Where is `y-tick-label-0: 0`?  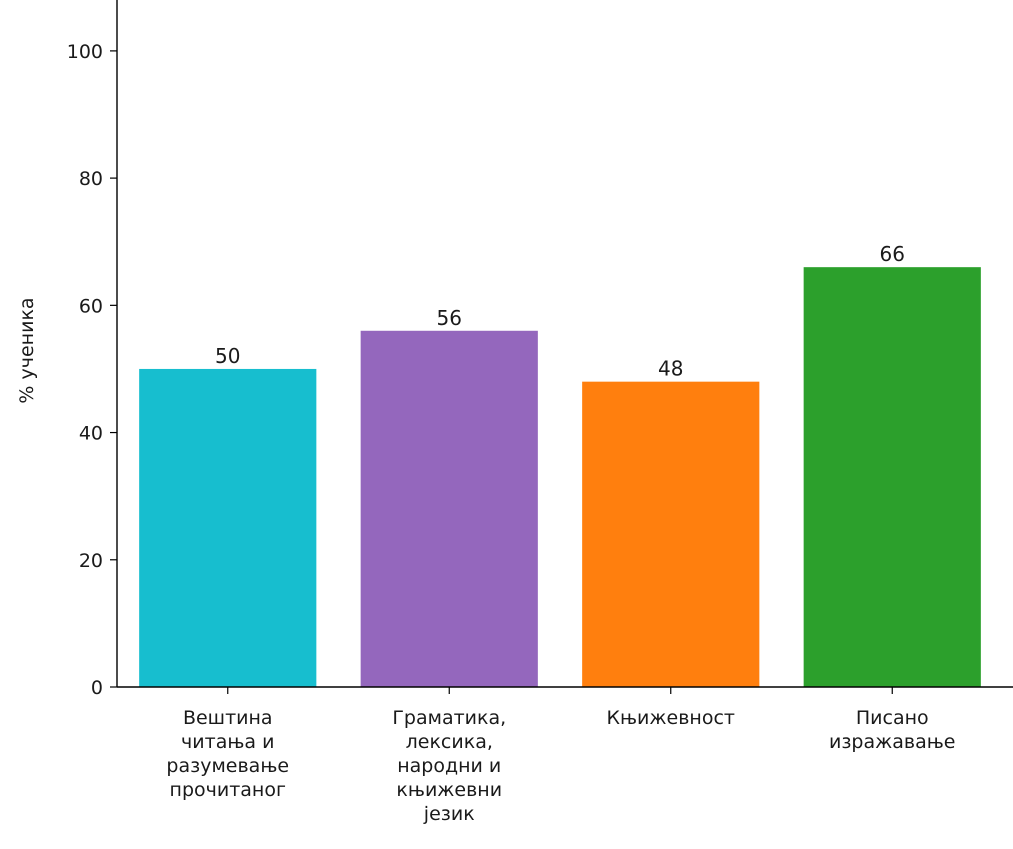 y-tick-label-0: 0 is located at coordinates (97, 688).